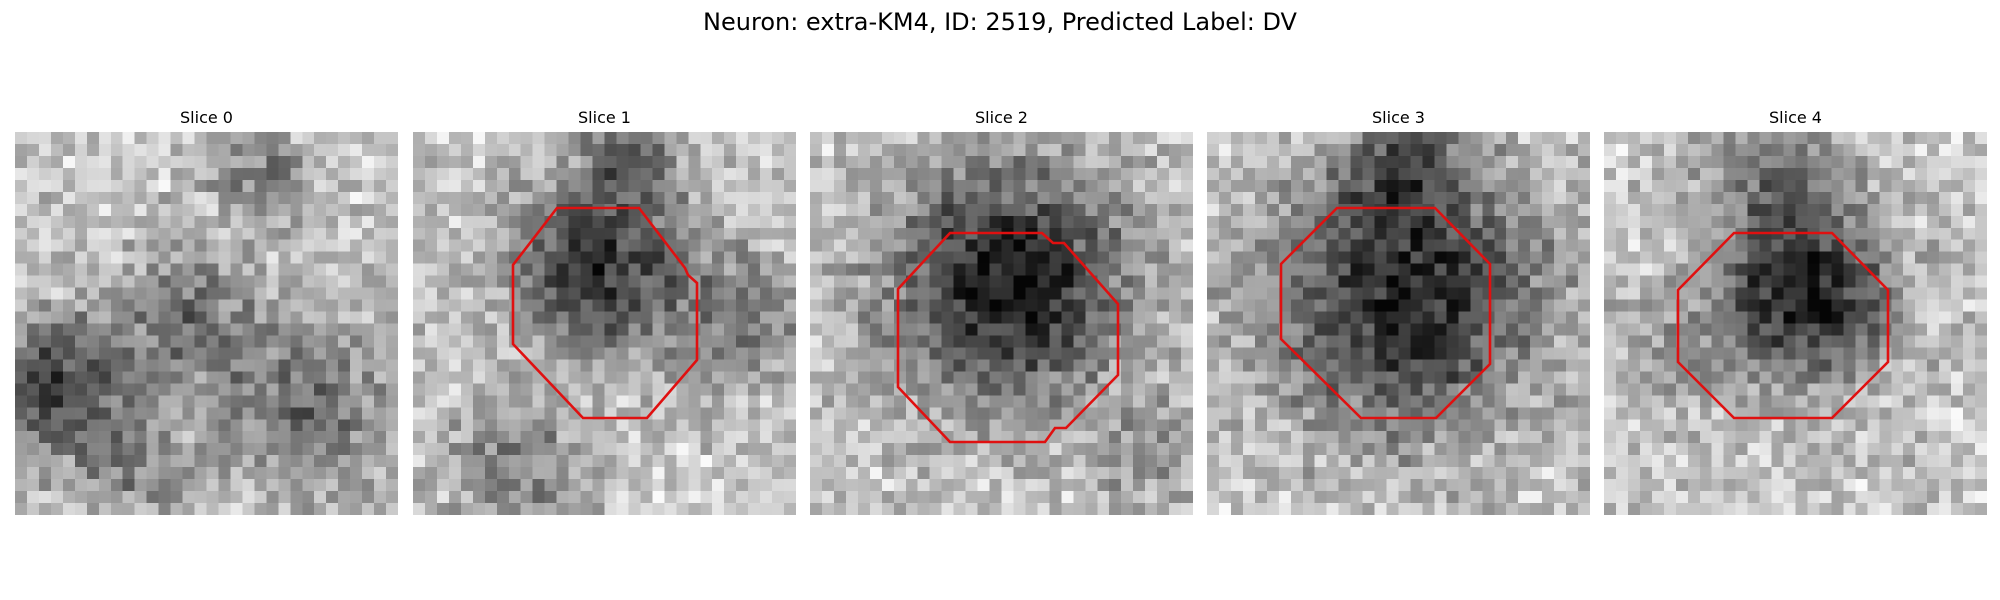 The width and height of the screenshot is (2000, 600). What do you see at coordinates (604, 117) in the screenshot?
I see `slice-title: Slice 1` at bounding box center [604, 117].